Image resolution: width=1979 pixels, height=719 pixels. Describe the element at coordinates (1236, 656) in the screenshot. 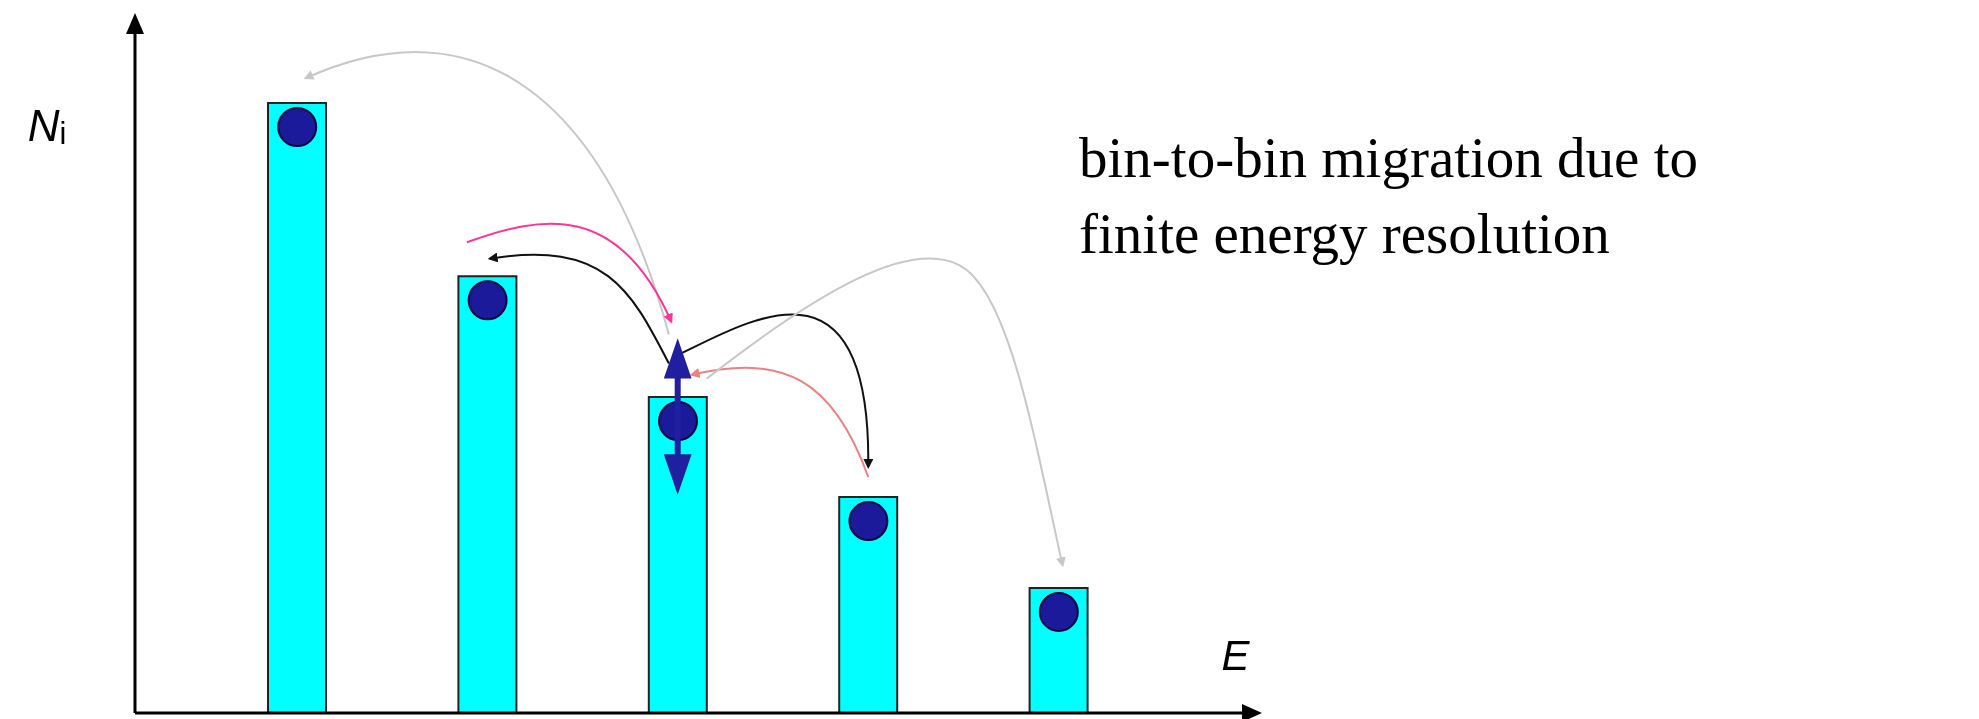

I see `x-axis-title: E` at that location.